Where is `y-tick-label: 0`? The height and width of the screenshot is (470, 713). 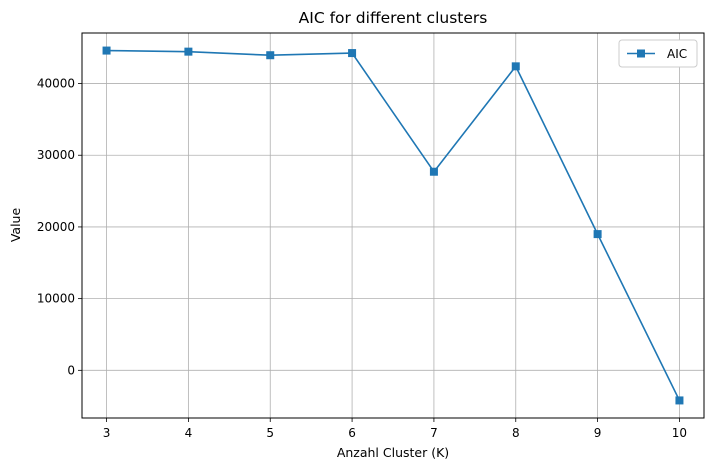
y-tick-label: 0 is located at coordinates (71, 370).